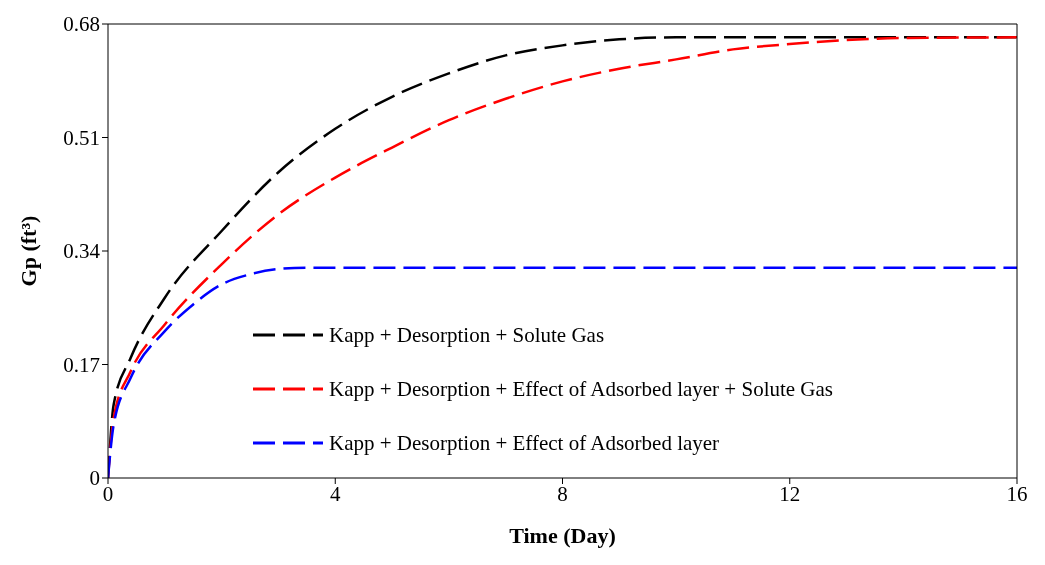 Image resolution: width=1045 pixels, height=565 pixels. Describe the element at coordinates (524, 443) in the screenshot. I see `legend-label: Kapp + Desorption + Effect of Adsorbed layer` at that location.